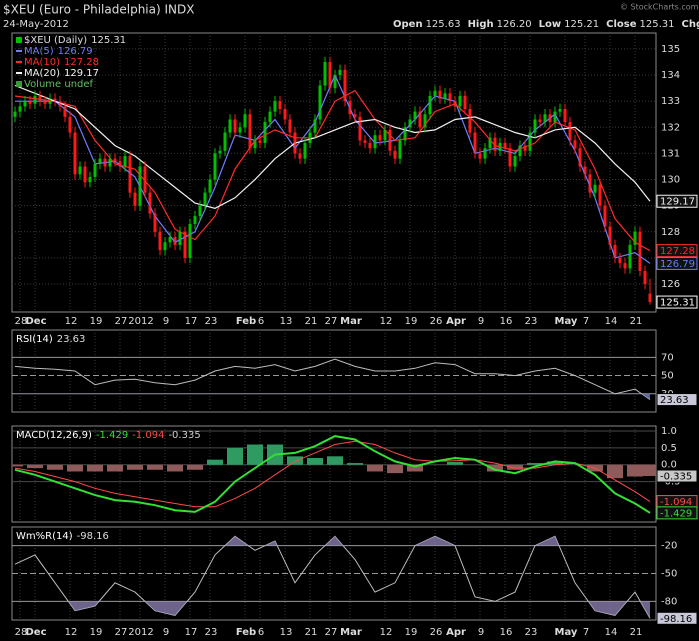 This screenshot has width=699, height=641. I want to click on quote-value: 125.31, so click(657, 24).